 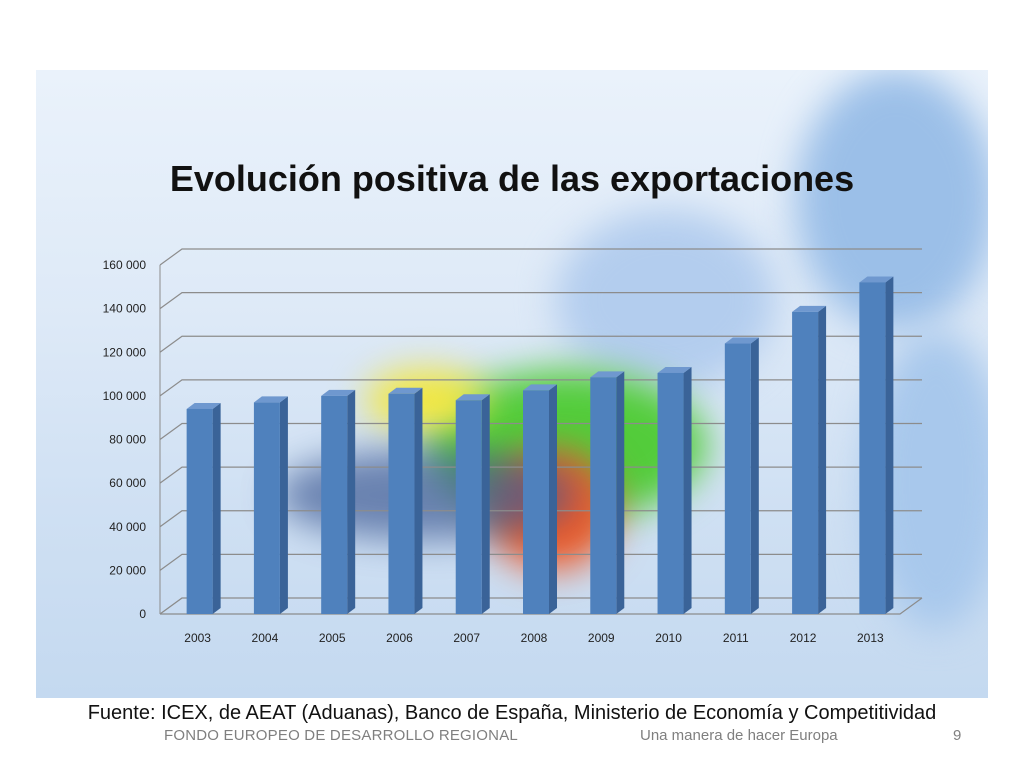 I want to click on chart-title: Evolución positiva de las exportaciones, so click(x=512, y=178).